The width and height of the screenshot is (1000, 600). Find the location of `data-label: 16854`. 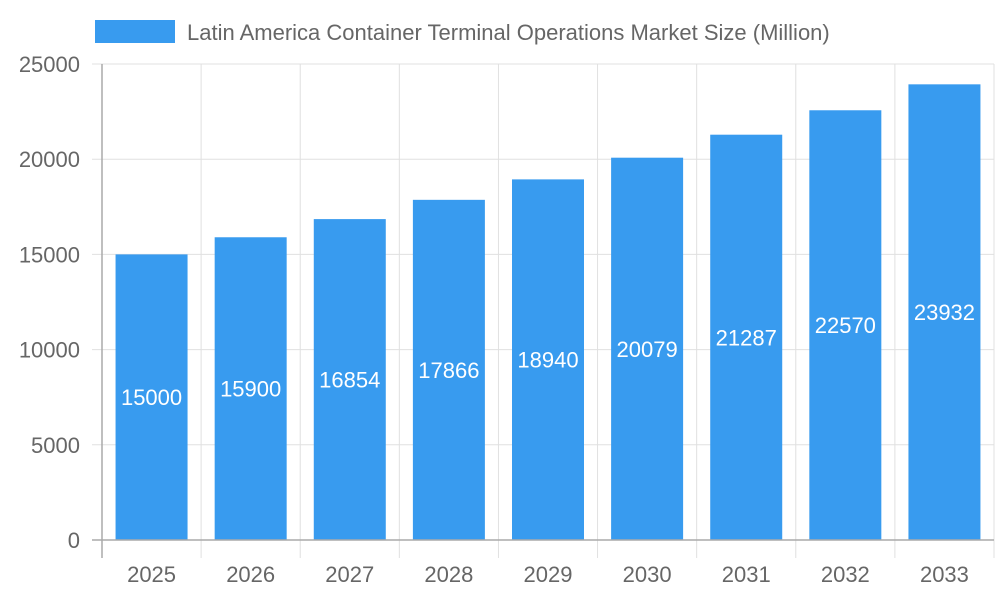

data-label: 16854 is located at coordinates (349, 380).